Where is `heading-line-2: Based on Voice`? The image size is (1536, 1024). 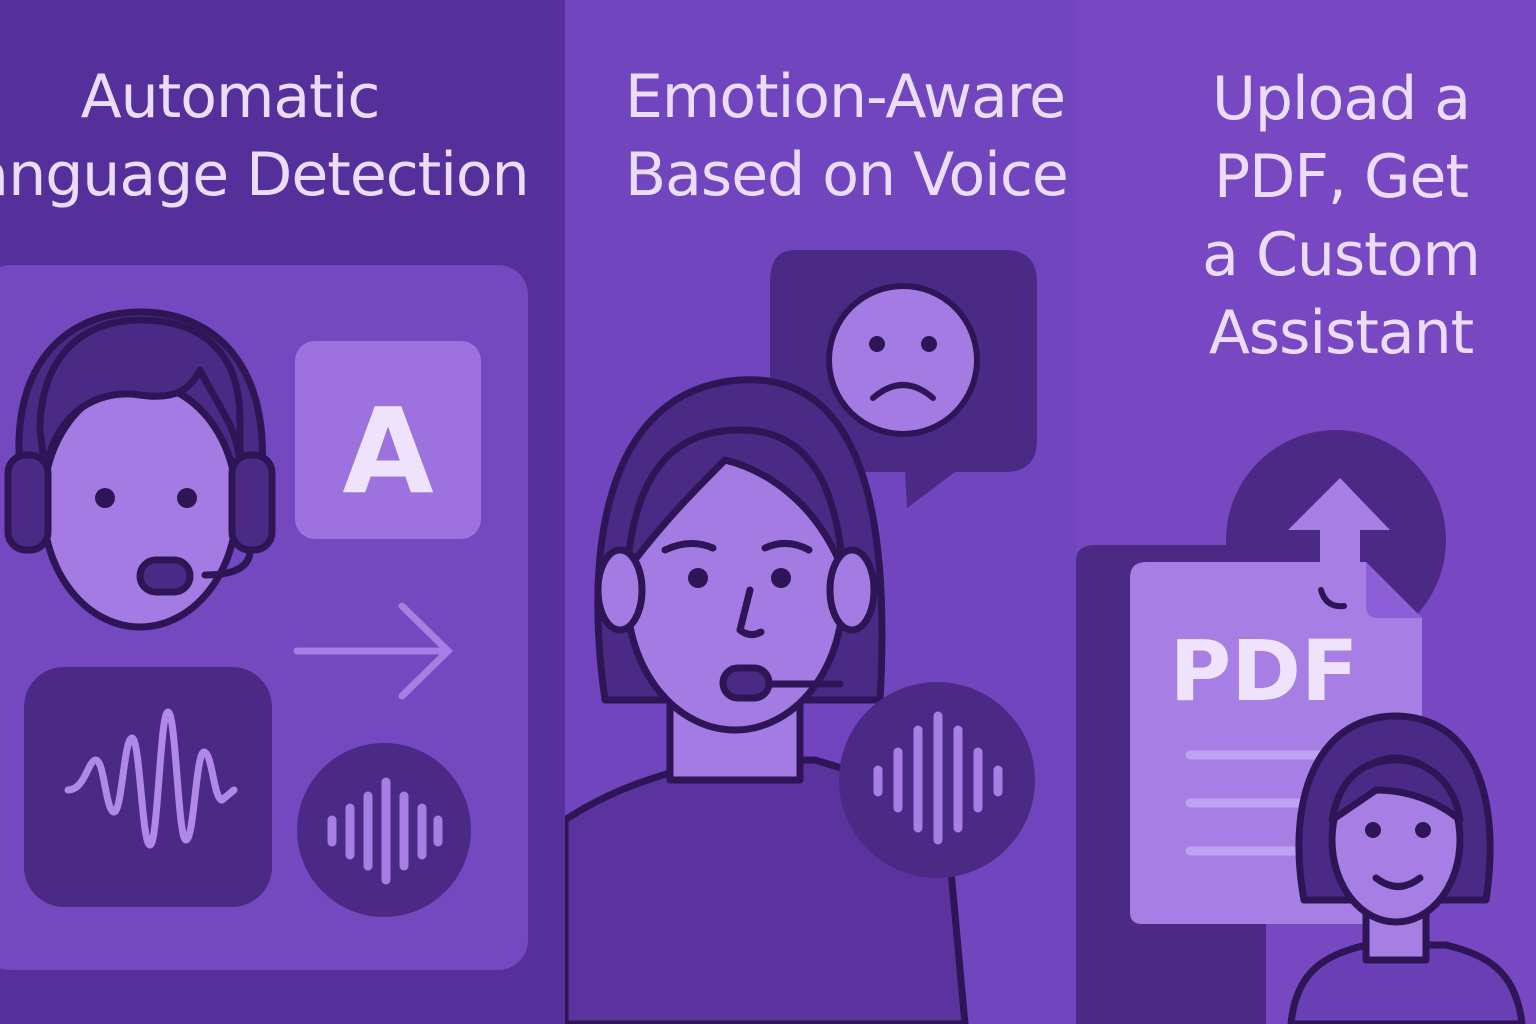
heading-line-2: Based on Voice is located at coordinates (847, 175).